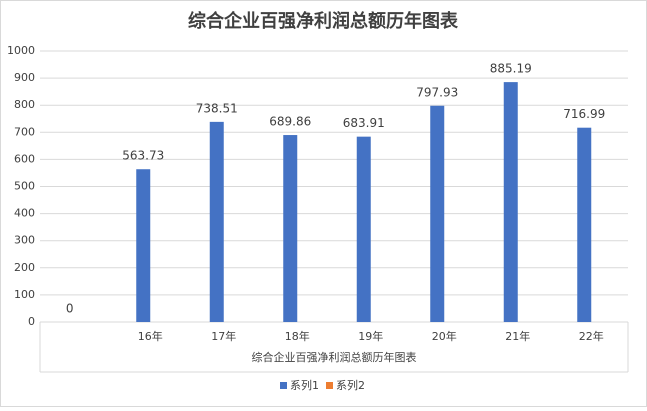  Describe the element at coordinates (24, 267) in the screenshot. I see `y-tick-label: 200` at that location.